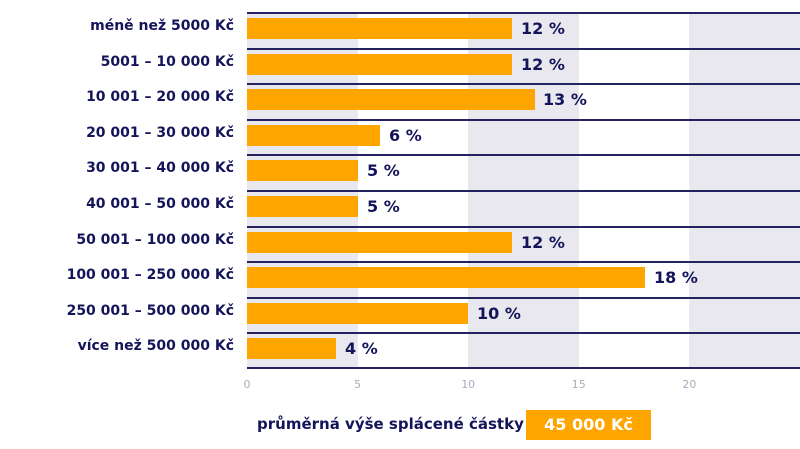 The height and width of the screenshot is (449, 800). I want to click on category-label: více než 500 000 Kč, so click(155, 346).